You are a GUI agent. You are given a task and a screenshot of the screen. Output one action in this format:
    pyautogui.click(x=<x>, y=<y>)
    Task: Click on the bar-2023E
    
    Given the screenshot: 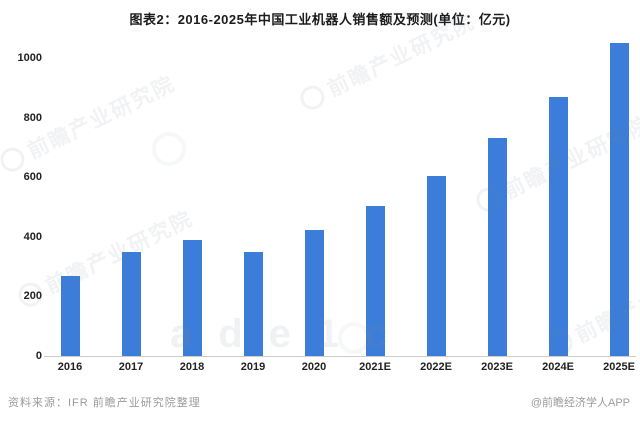 What is the action you would take?
    pyautogui.click(x=497, y=247)
    